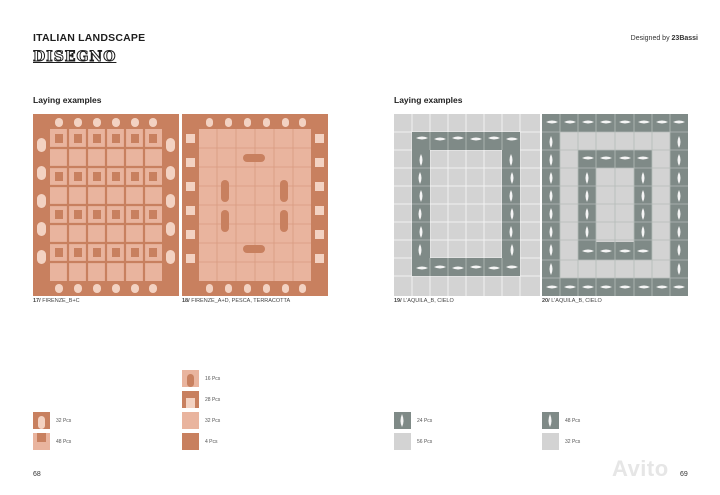 Image resolution: width=720 pixels, height=495 pixels. What do you see at coordinates (402, 420) in the screenshot?
I see `tile-swatch-19a` at bounding box center [402, 420].